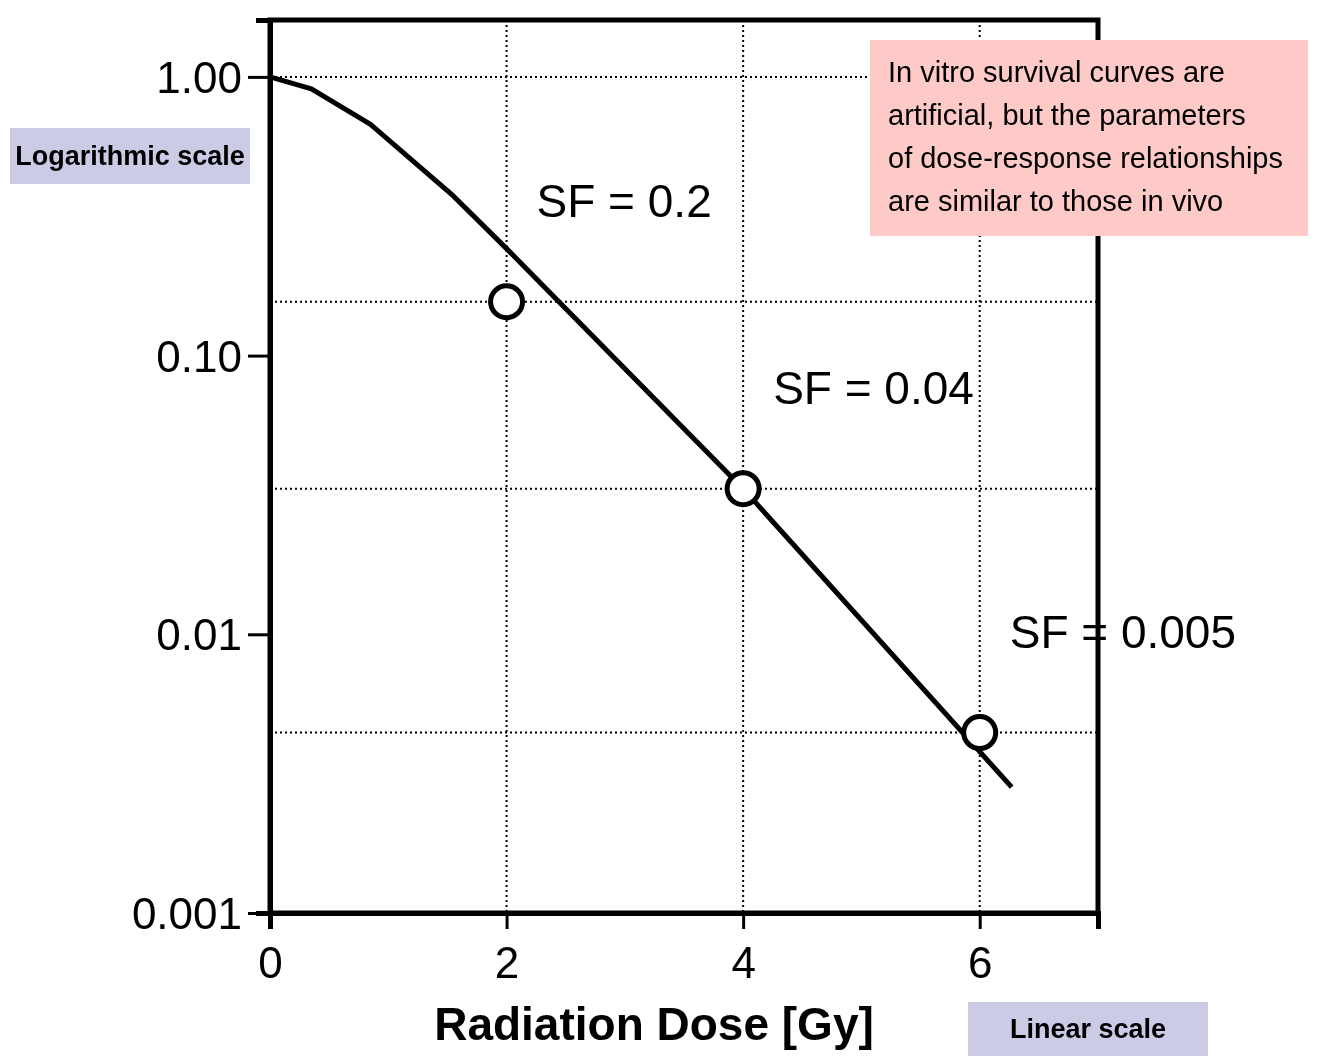 This screenshot has width=1317, height=1063. I want to click on x-tick-label: 2, so click(507, 963).